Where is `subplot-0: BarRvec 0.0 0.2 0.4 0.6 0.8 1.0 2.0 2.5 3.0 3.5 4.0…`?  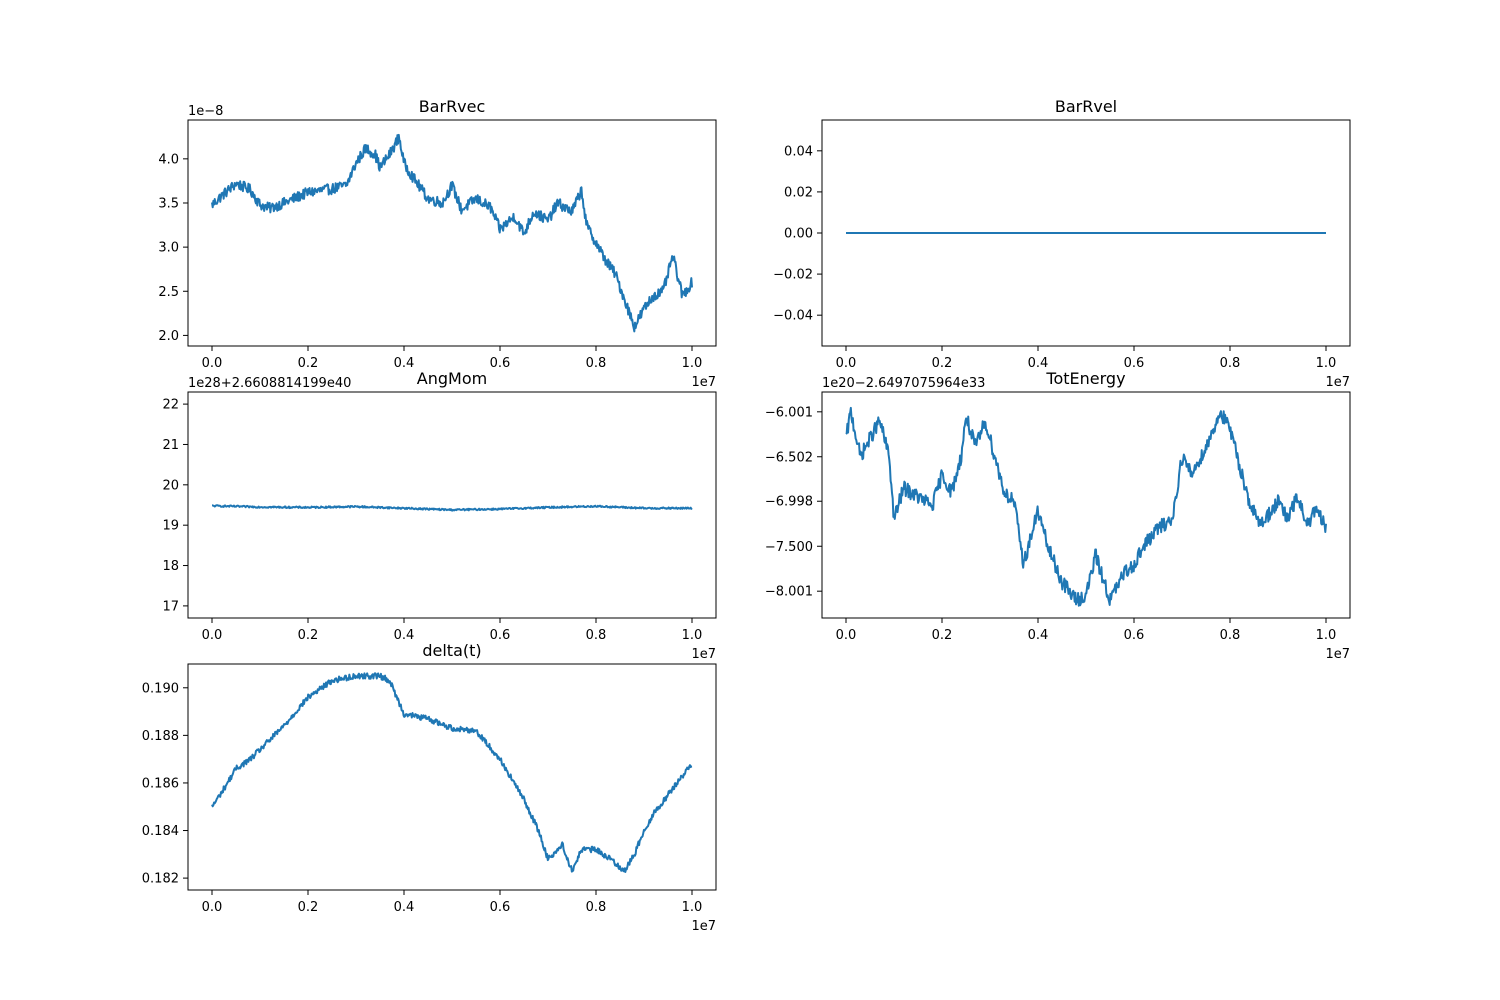
subplot-0: BarRvec 0.0 0.2 0.4 0.6 0.8 1.0 2.0 2.5 3.0 3.5 4.0… is located at coordinates (437, 243).